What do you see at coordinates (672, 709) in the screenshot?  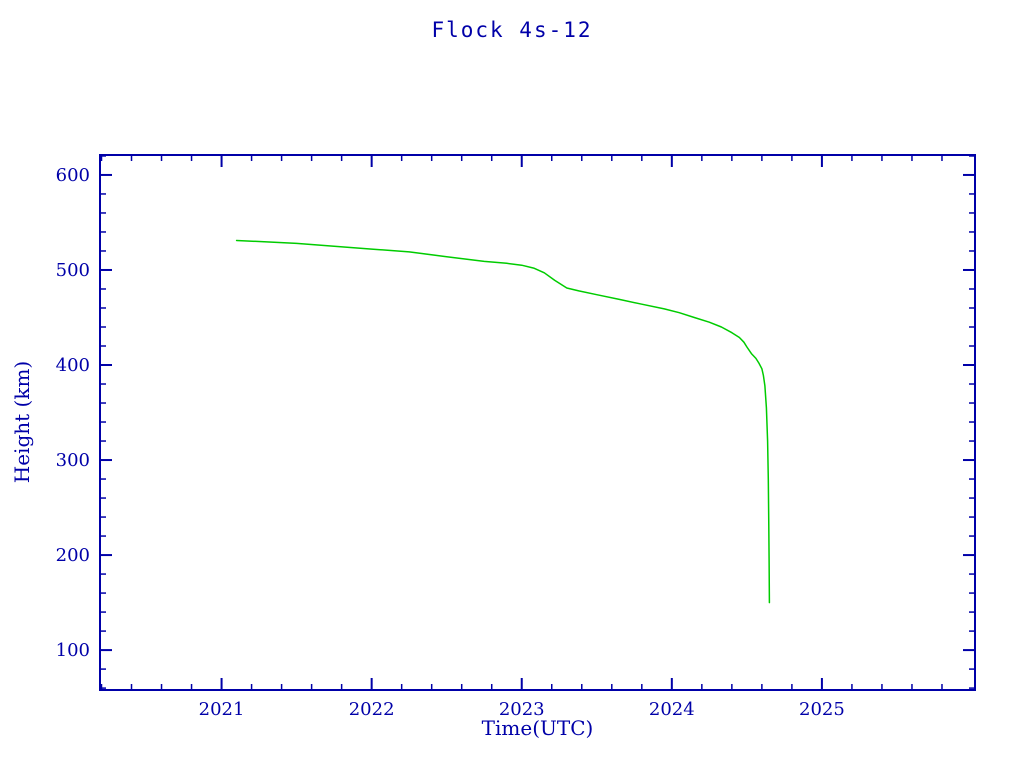 I see `x-tick-label: 2024` at bounding box center [672, 709].